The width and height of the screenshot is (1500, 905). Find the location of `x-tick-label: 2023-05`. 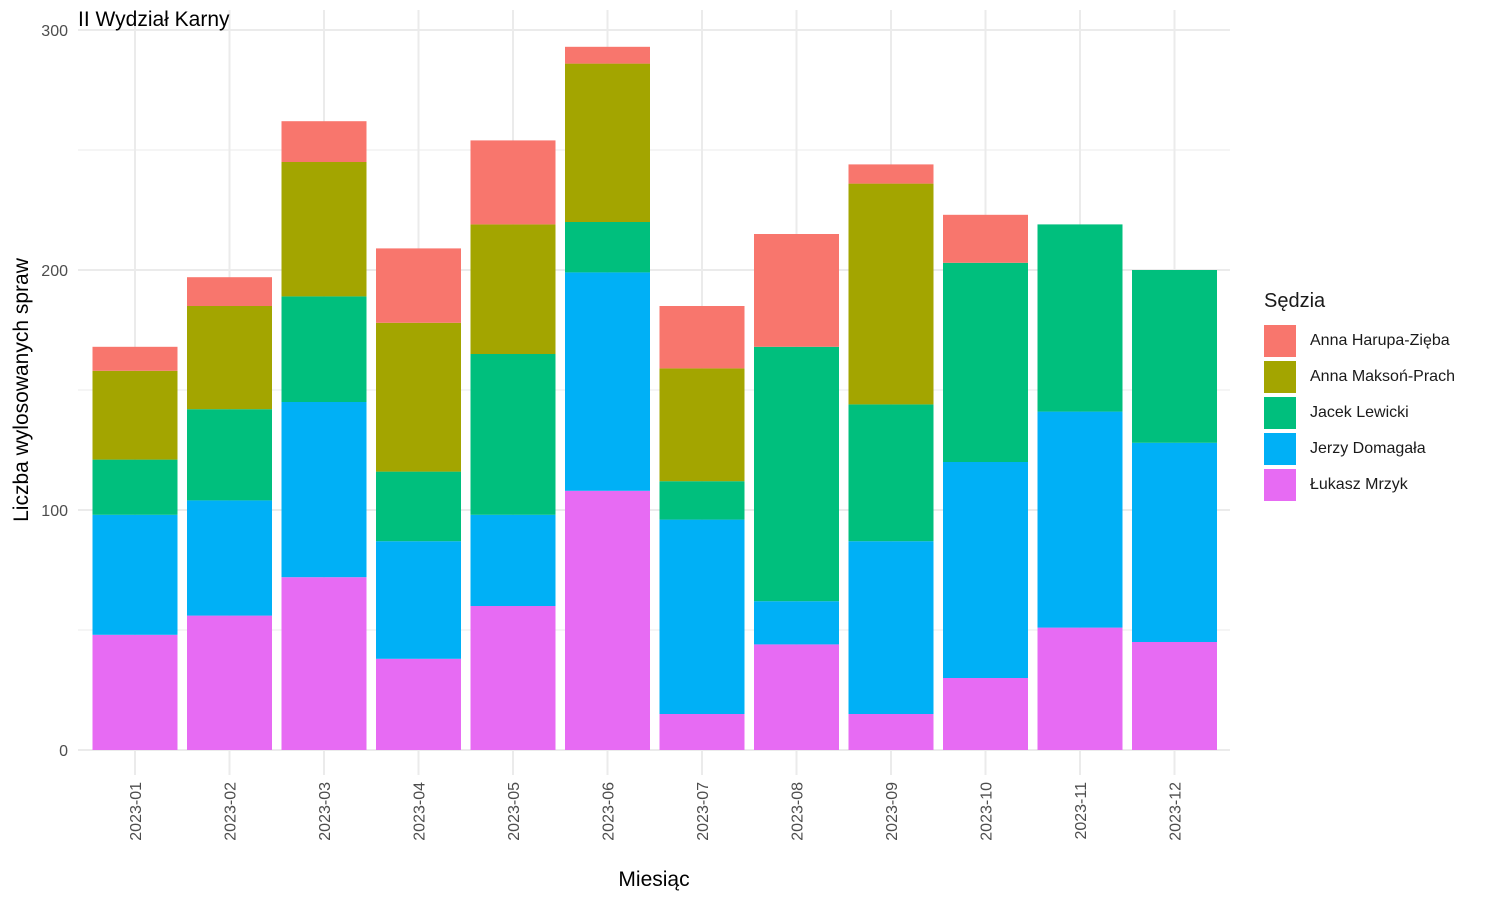

x-tick-label: 2023-05 is located at coordinates (514, 811).